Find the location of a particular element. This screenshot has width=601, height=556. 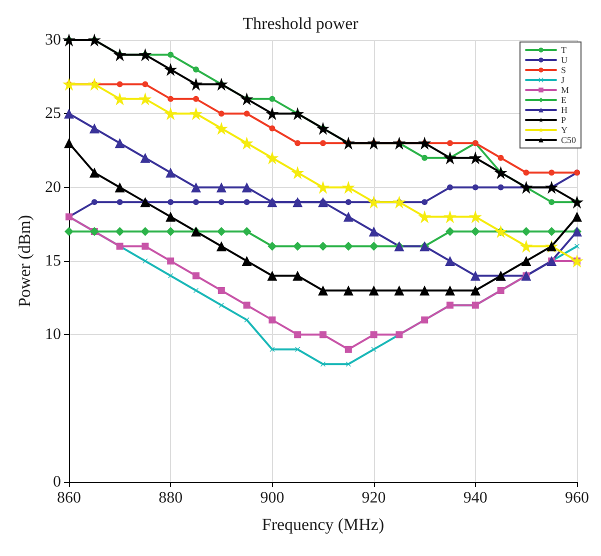

y-tick-label: 25 is located at coordinates (53, 113).